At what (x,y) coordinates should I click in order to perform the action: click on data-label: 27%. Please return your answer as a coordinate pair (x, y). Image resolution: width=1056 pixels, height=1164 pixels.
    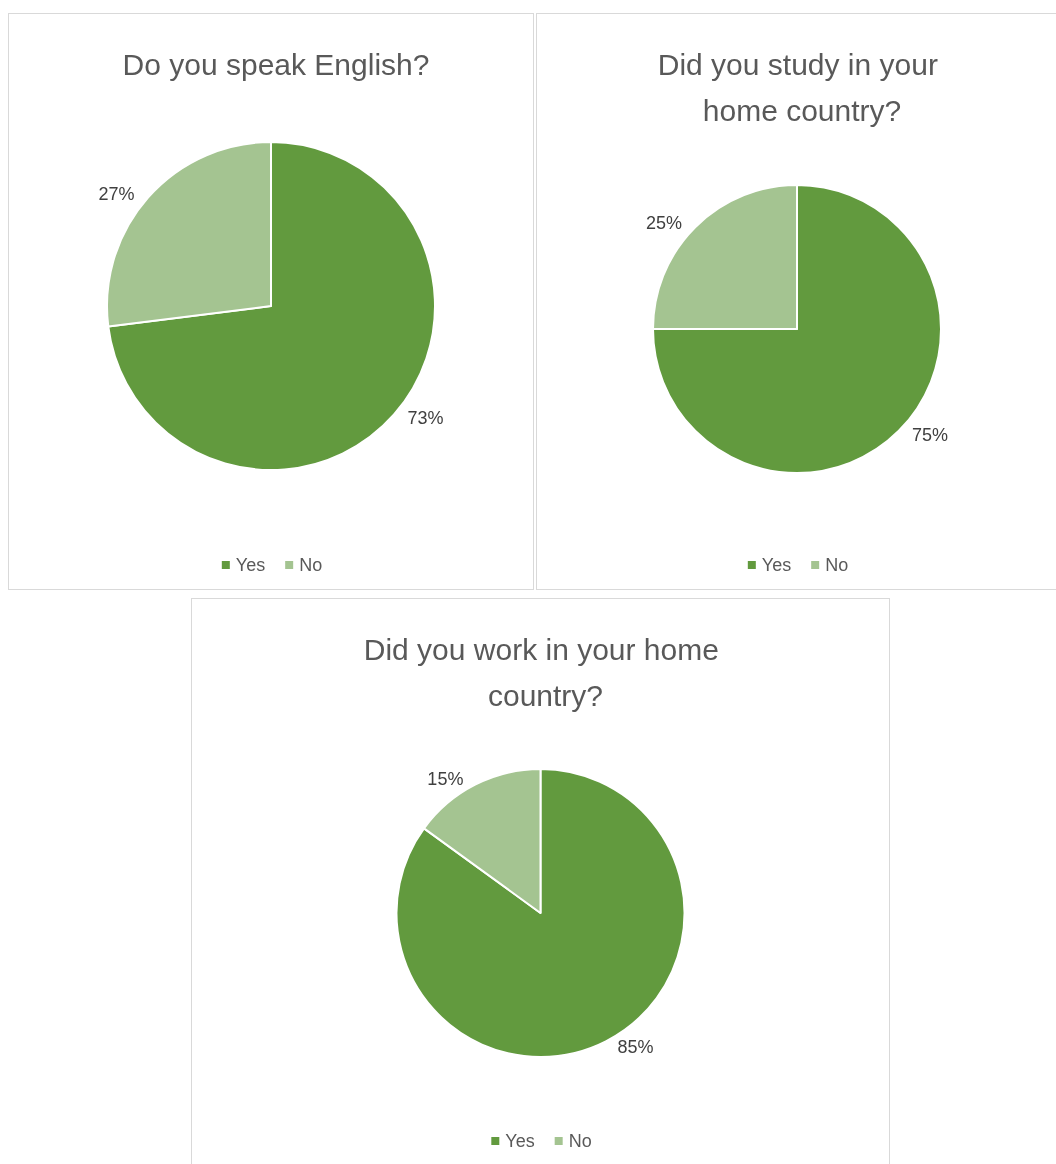
    Looking at the image, I should click on (116, 193).